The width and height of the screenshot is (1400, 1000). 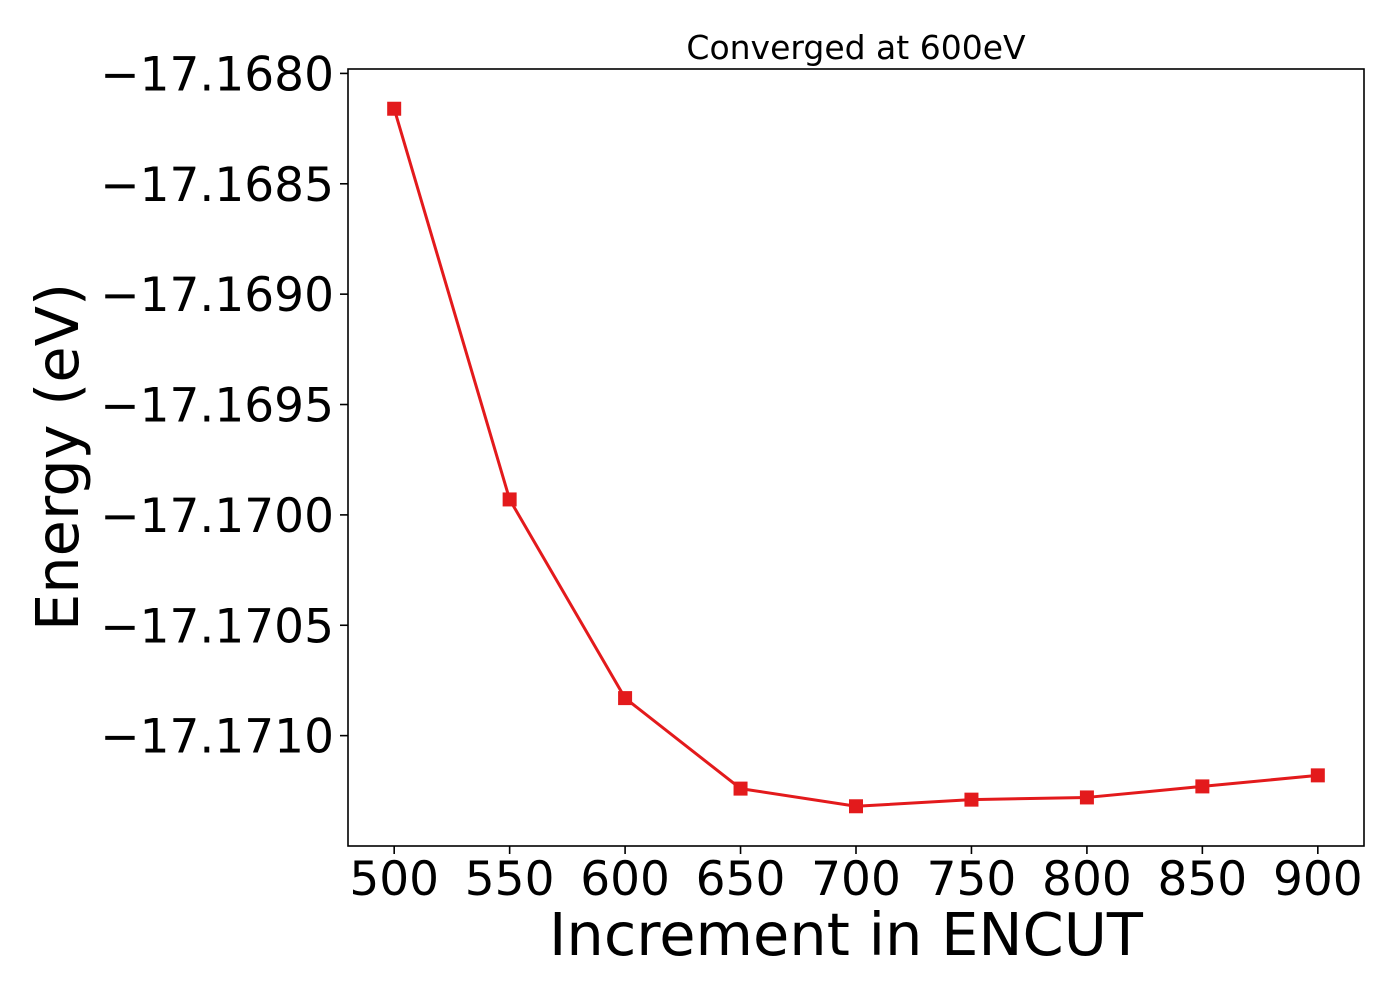 I want to click on x-tick-label: 750, so click(x=972, y=879).